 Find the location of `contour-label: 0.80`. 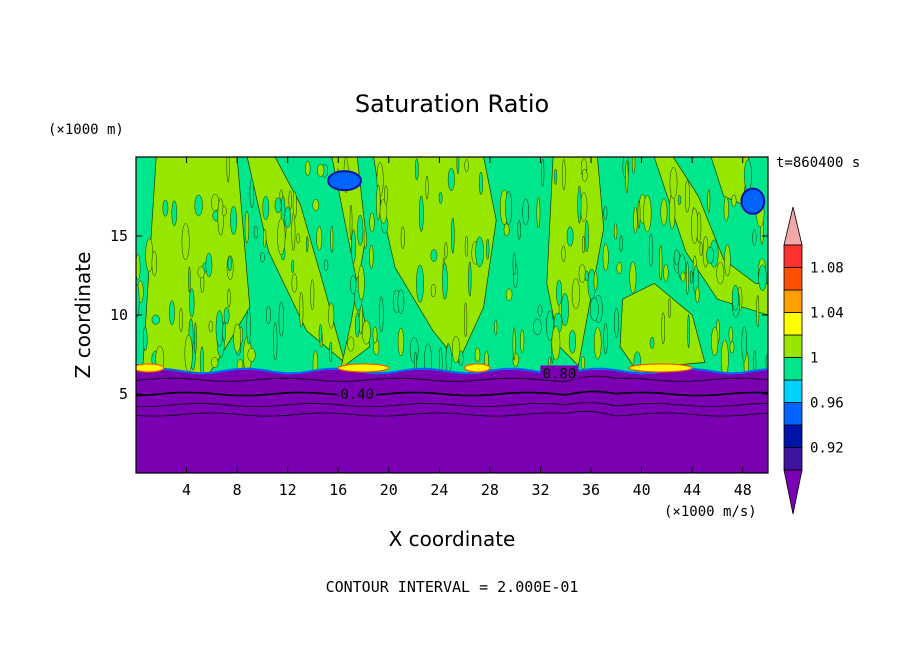

contour-label: 0.80 is located at coordinates (560, 374).